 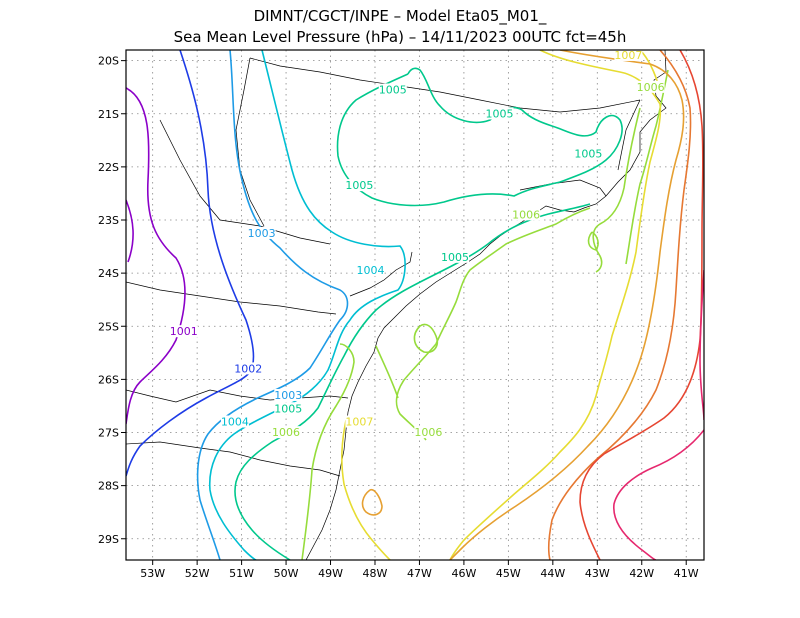 I want to click on isobar-1006-loop2, so click(x=593, y=241).